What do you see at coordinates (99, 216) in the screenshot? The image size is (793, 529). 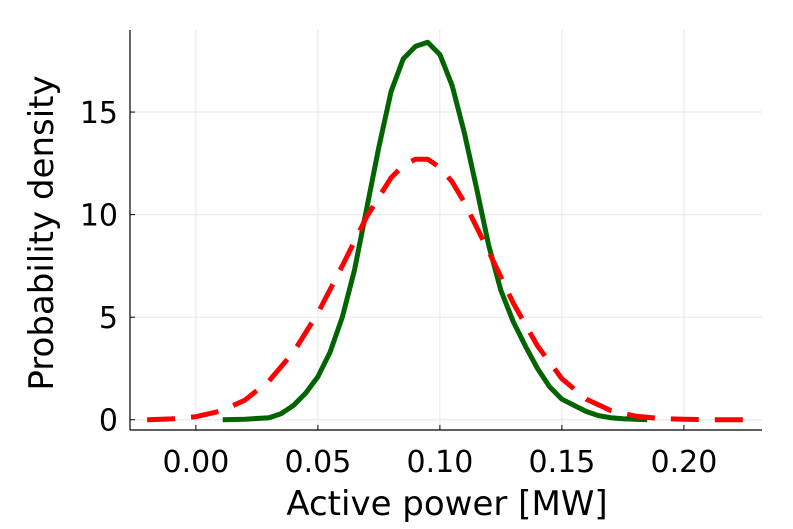 I see `y-tick-label: 10` at bounding box center [99, 216].